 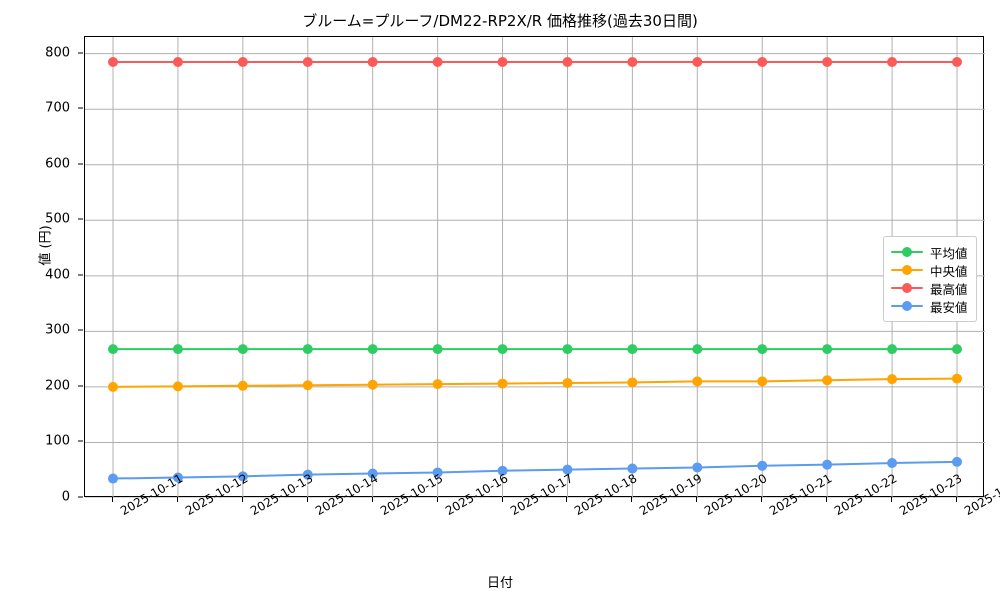 I want to click on x-tick-label: 2025-10-16, so click(x=476, y=494).